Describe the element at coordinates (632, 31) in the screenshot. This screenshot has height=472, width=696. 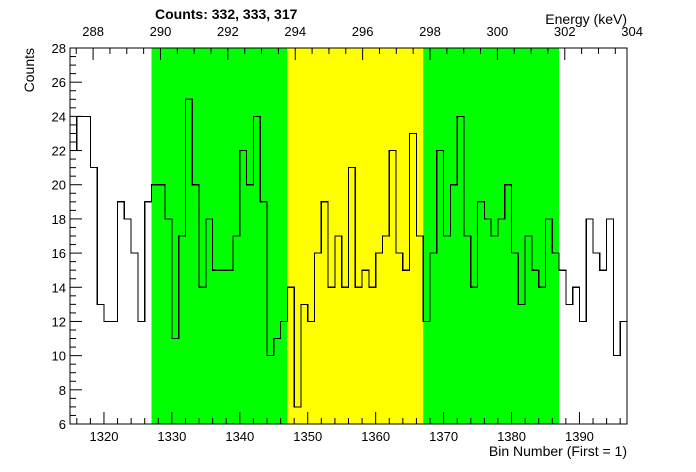
I see `top-tick-label-304: 304` at that location.